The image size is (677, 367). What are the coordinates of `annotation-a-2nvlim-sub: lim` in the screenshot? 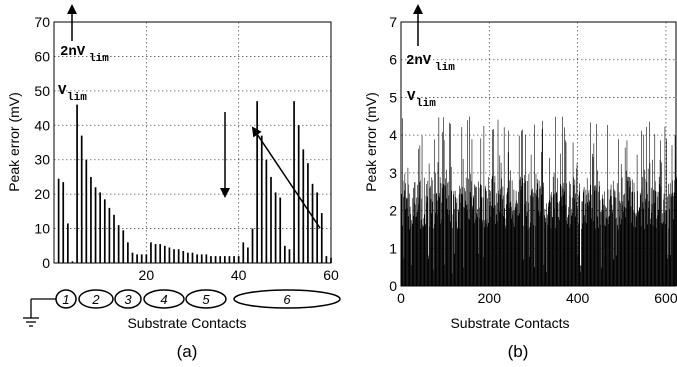 It's located at (99, 59).